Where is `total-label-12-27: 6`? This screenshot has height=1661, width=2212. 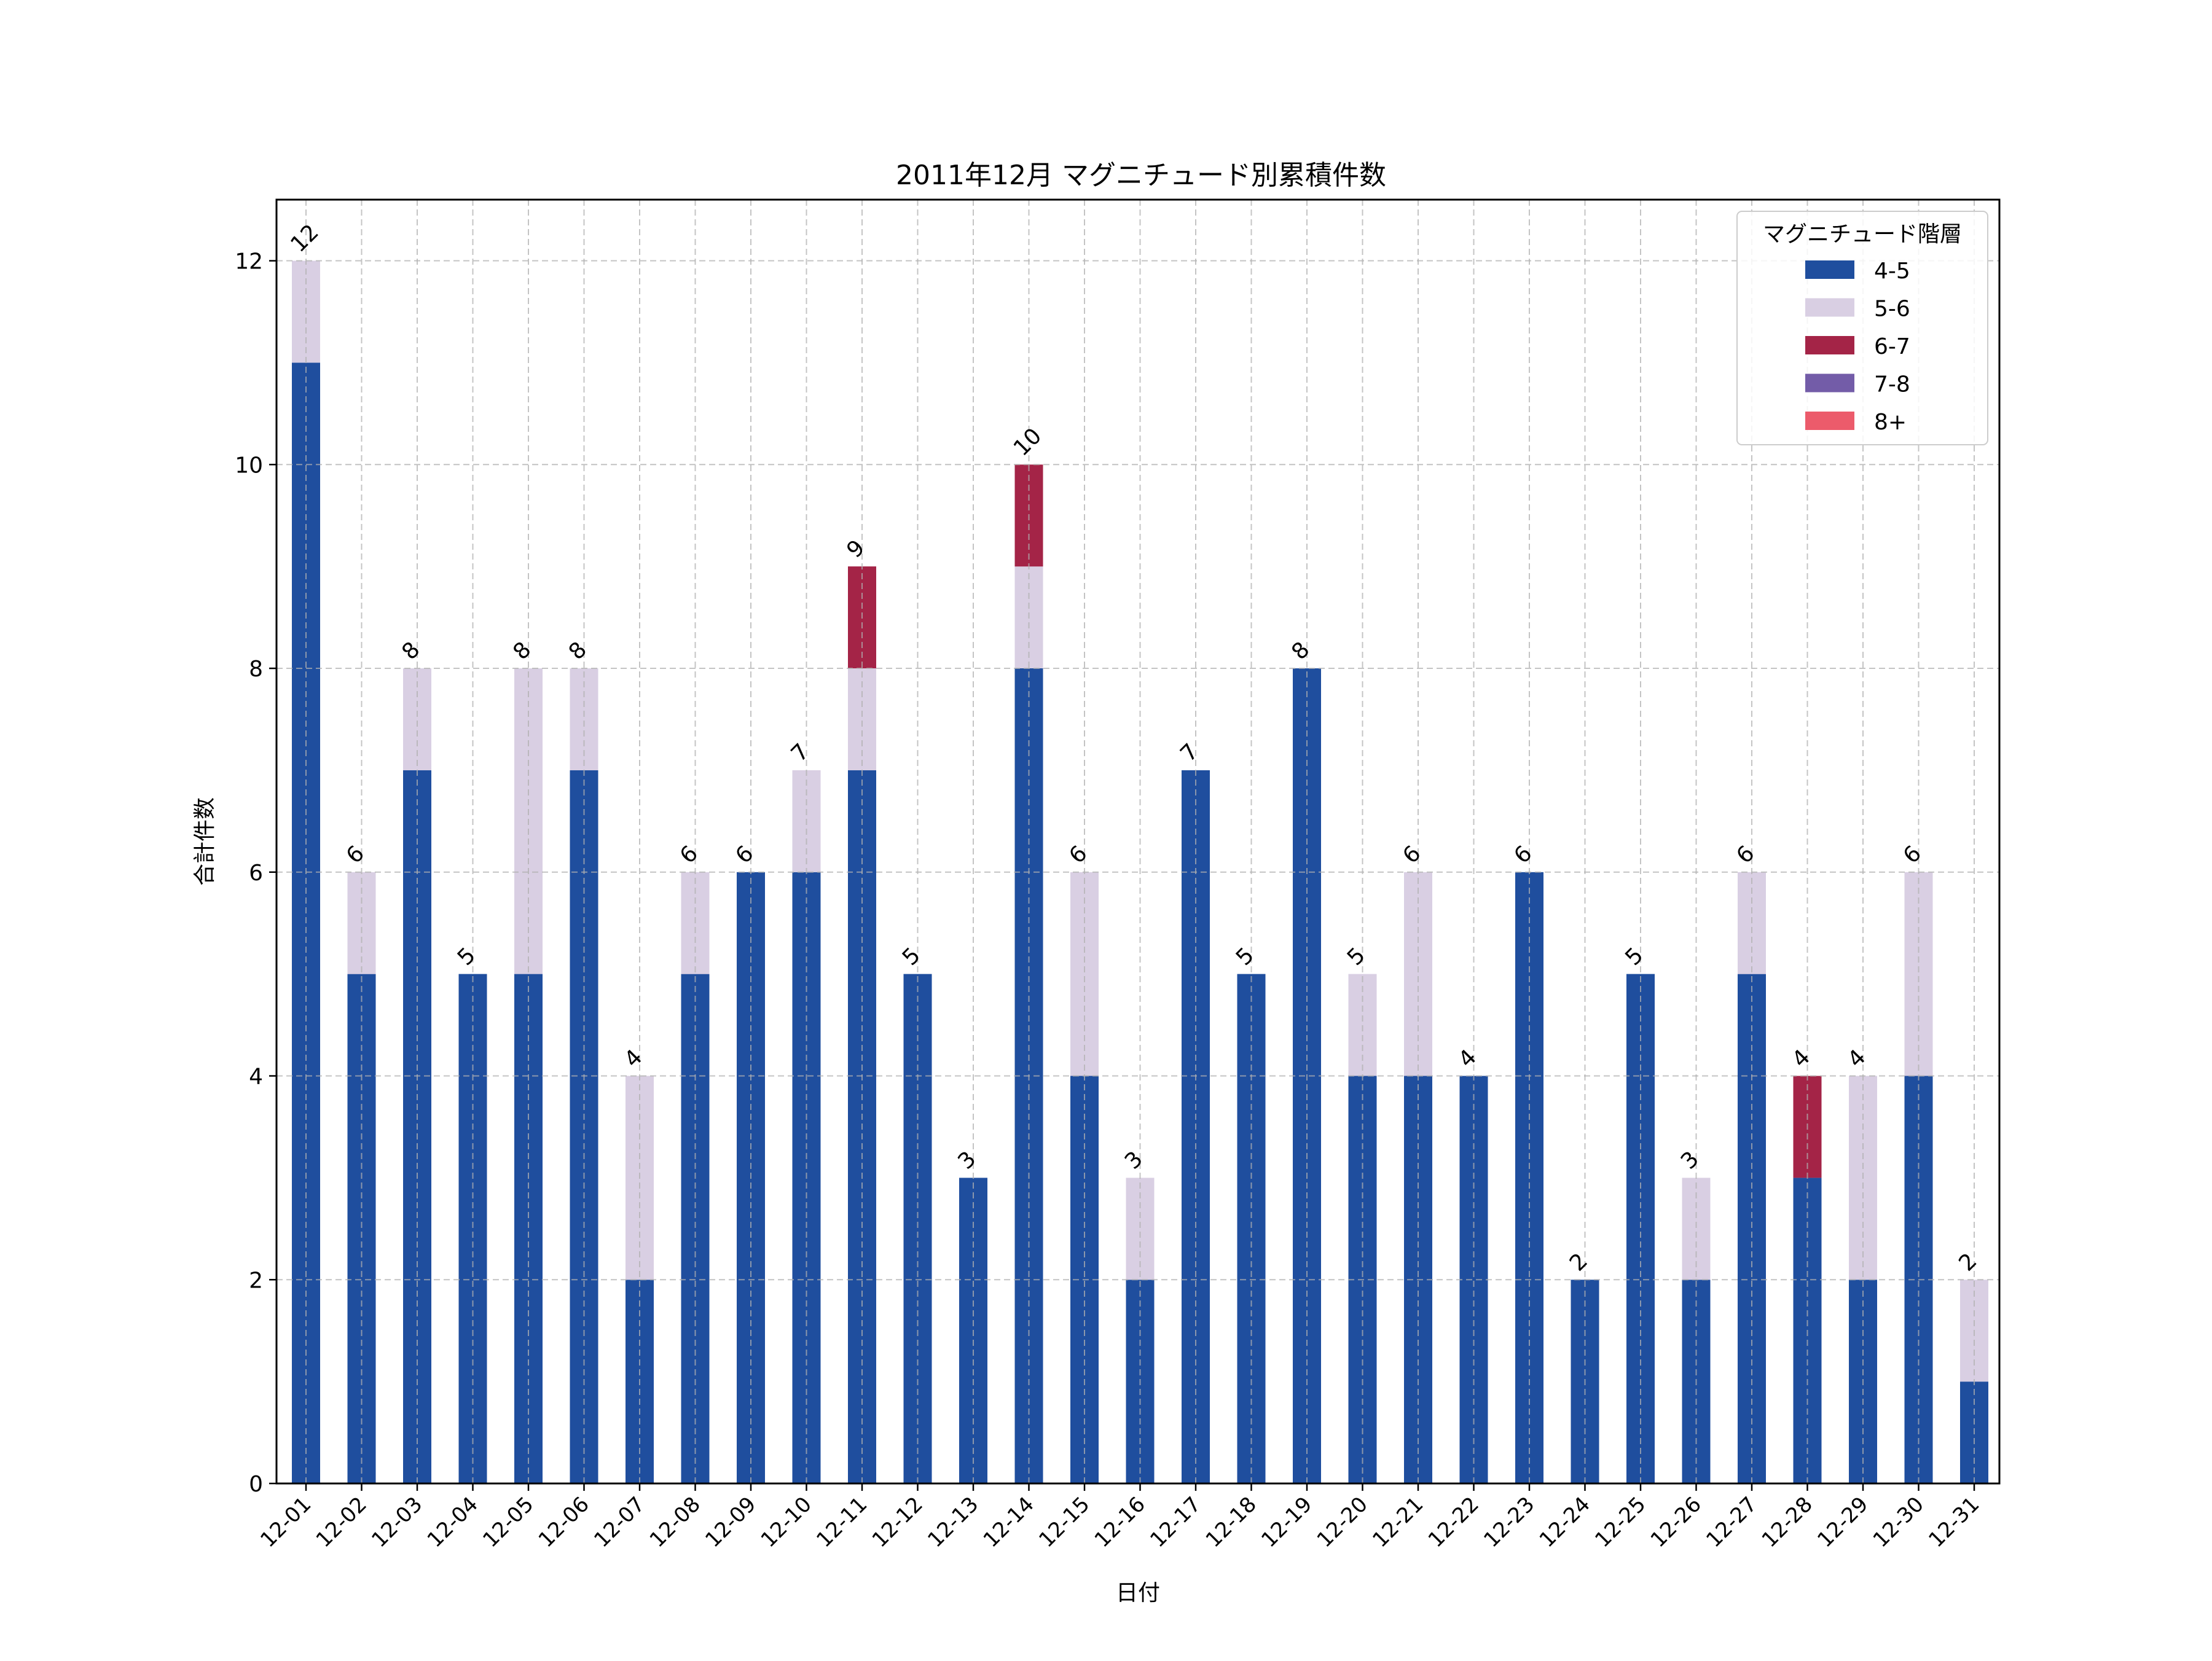 total-label-12-27: 6 is located at coordinates (1745, 855).